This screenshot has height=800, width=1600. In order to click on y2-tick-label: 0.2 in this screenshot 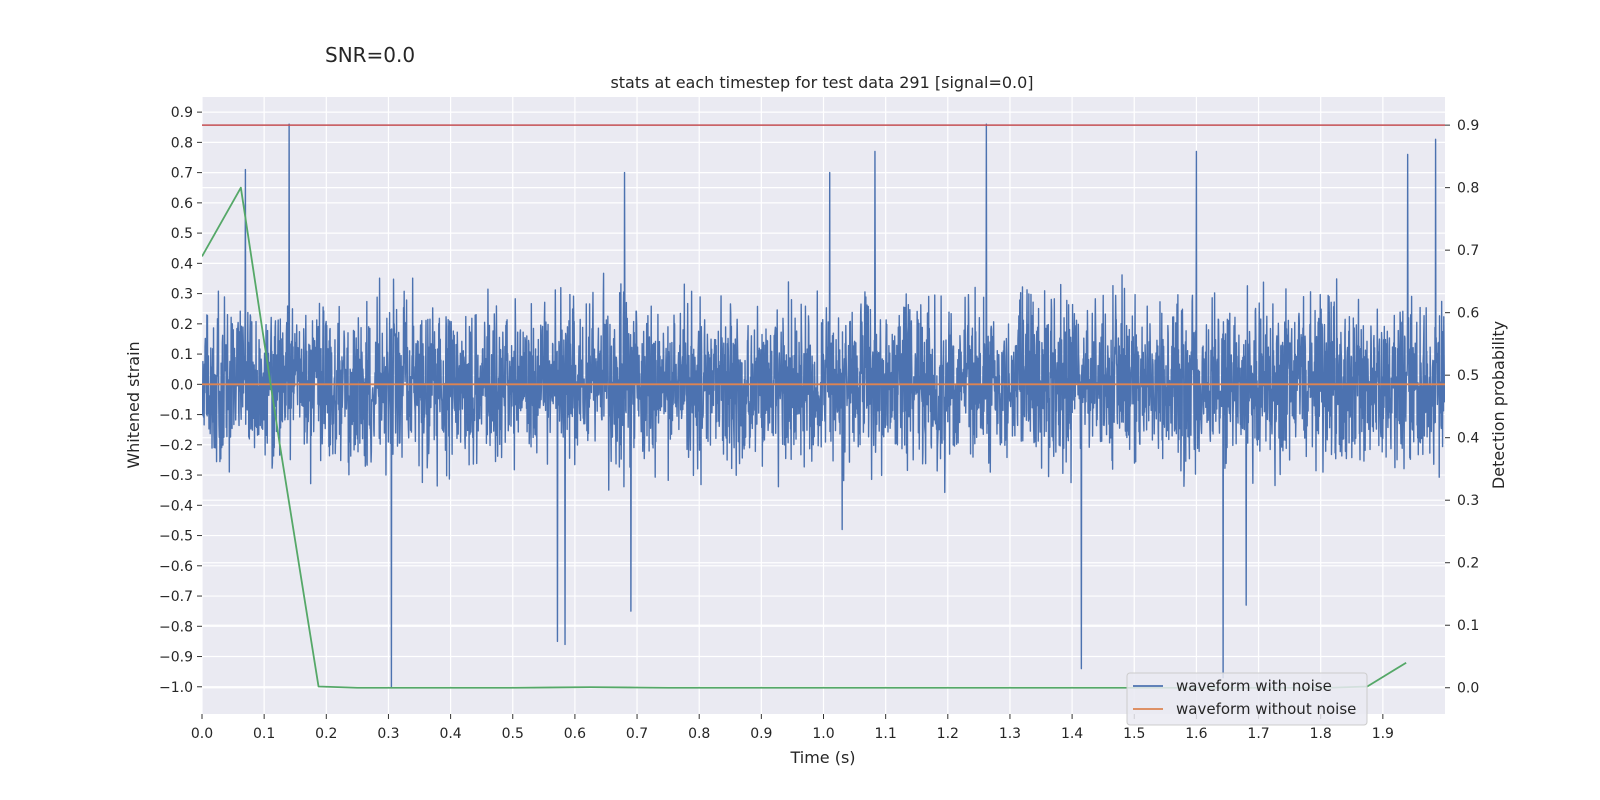, I will do `click(1468, 564)`.